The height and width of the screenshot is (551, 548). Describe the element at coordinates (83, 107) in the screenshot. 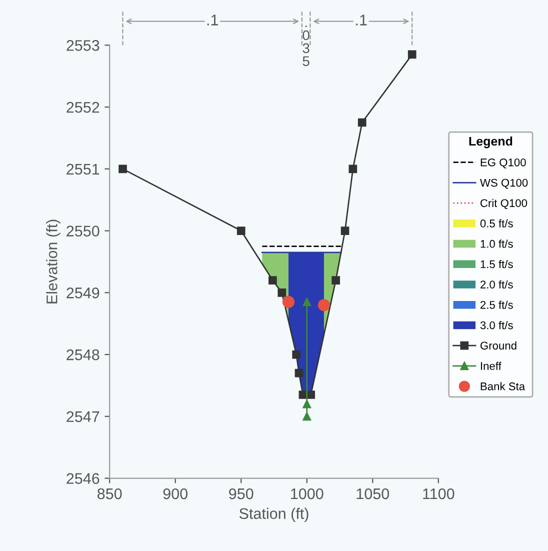

I see `y-tick-label: 2552` at that location.